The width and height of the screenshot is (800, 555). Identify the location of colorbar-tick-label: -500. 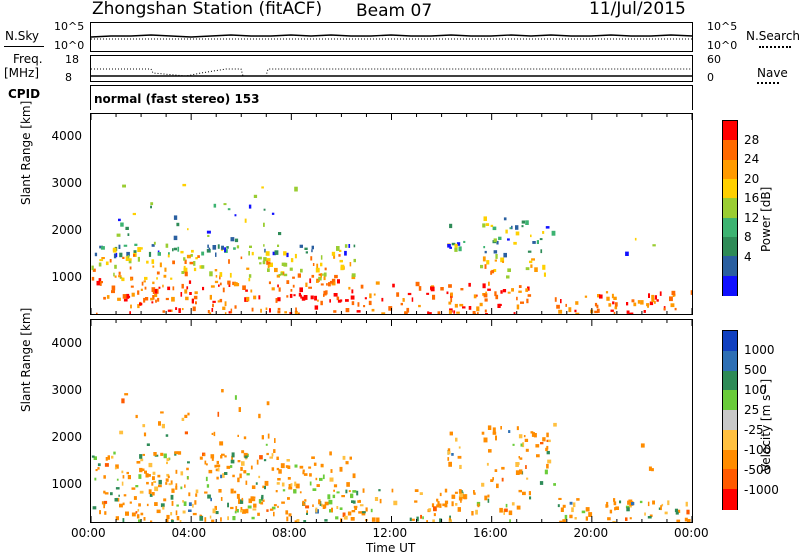
(758, 470).